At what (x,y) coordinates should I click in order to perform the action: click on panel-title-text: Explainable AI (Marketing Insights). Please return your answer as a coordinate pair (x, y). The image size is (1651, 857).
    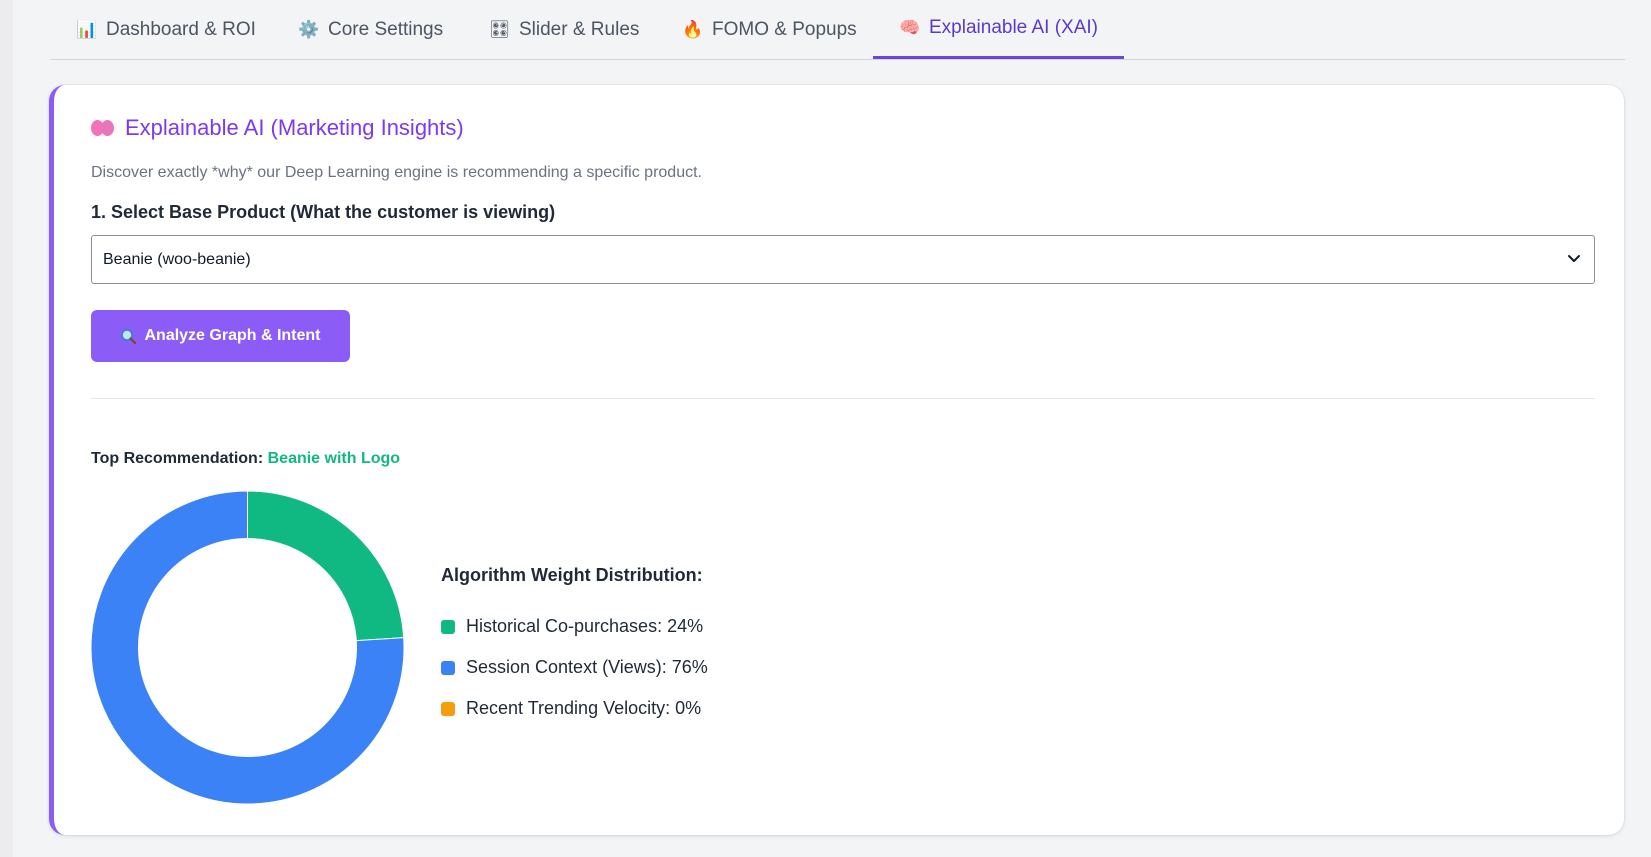
    Looking at the image, I should click on (294, 127).